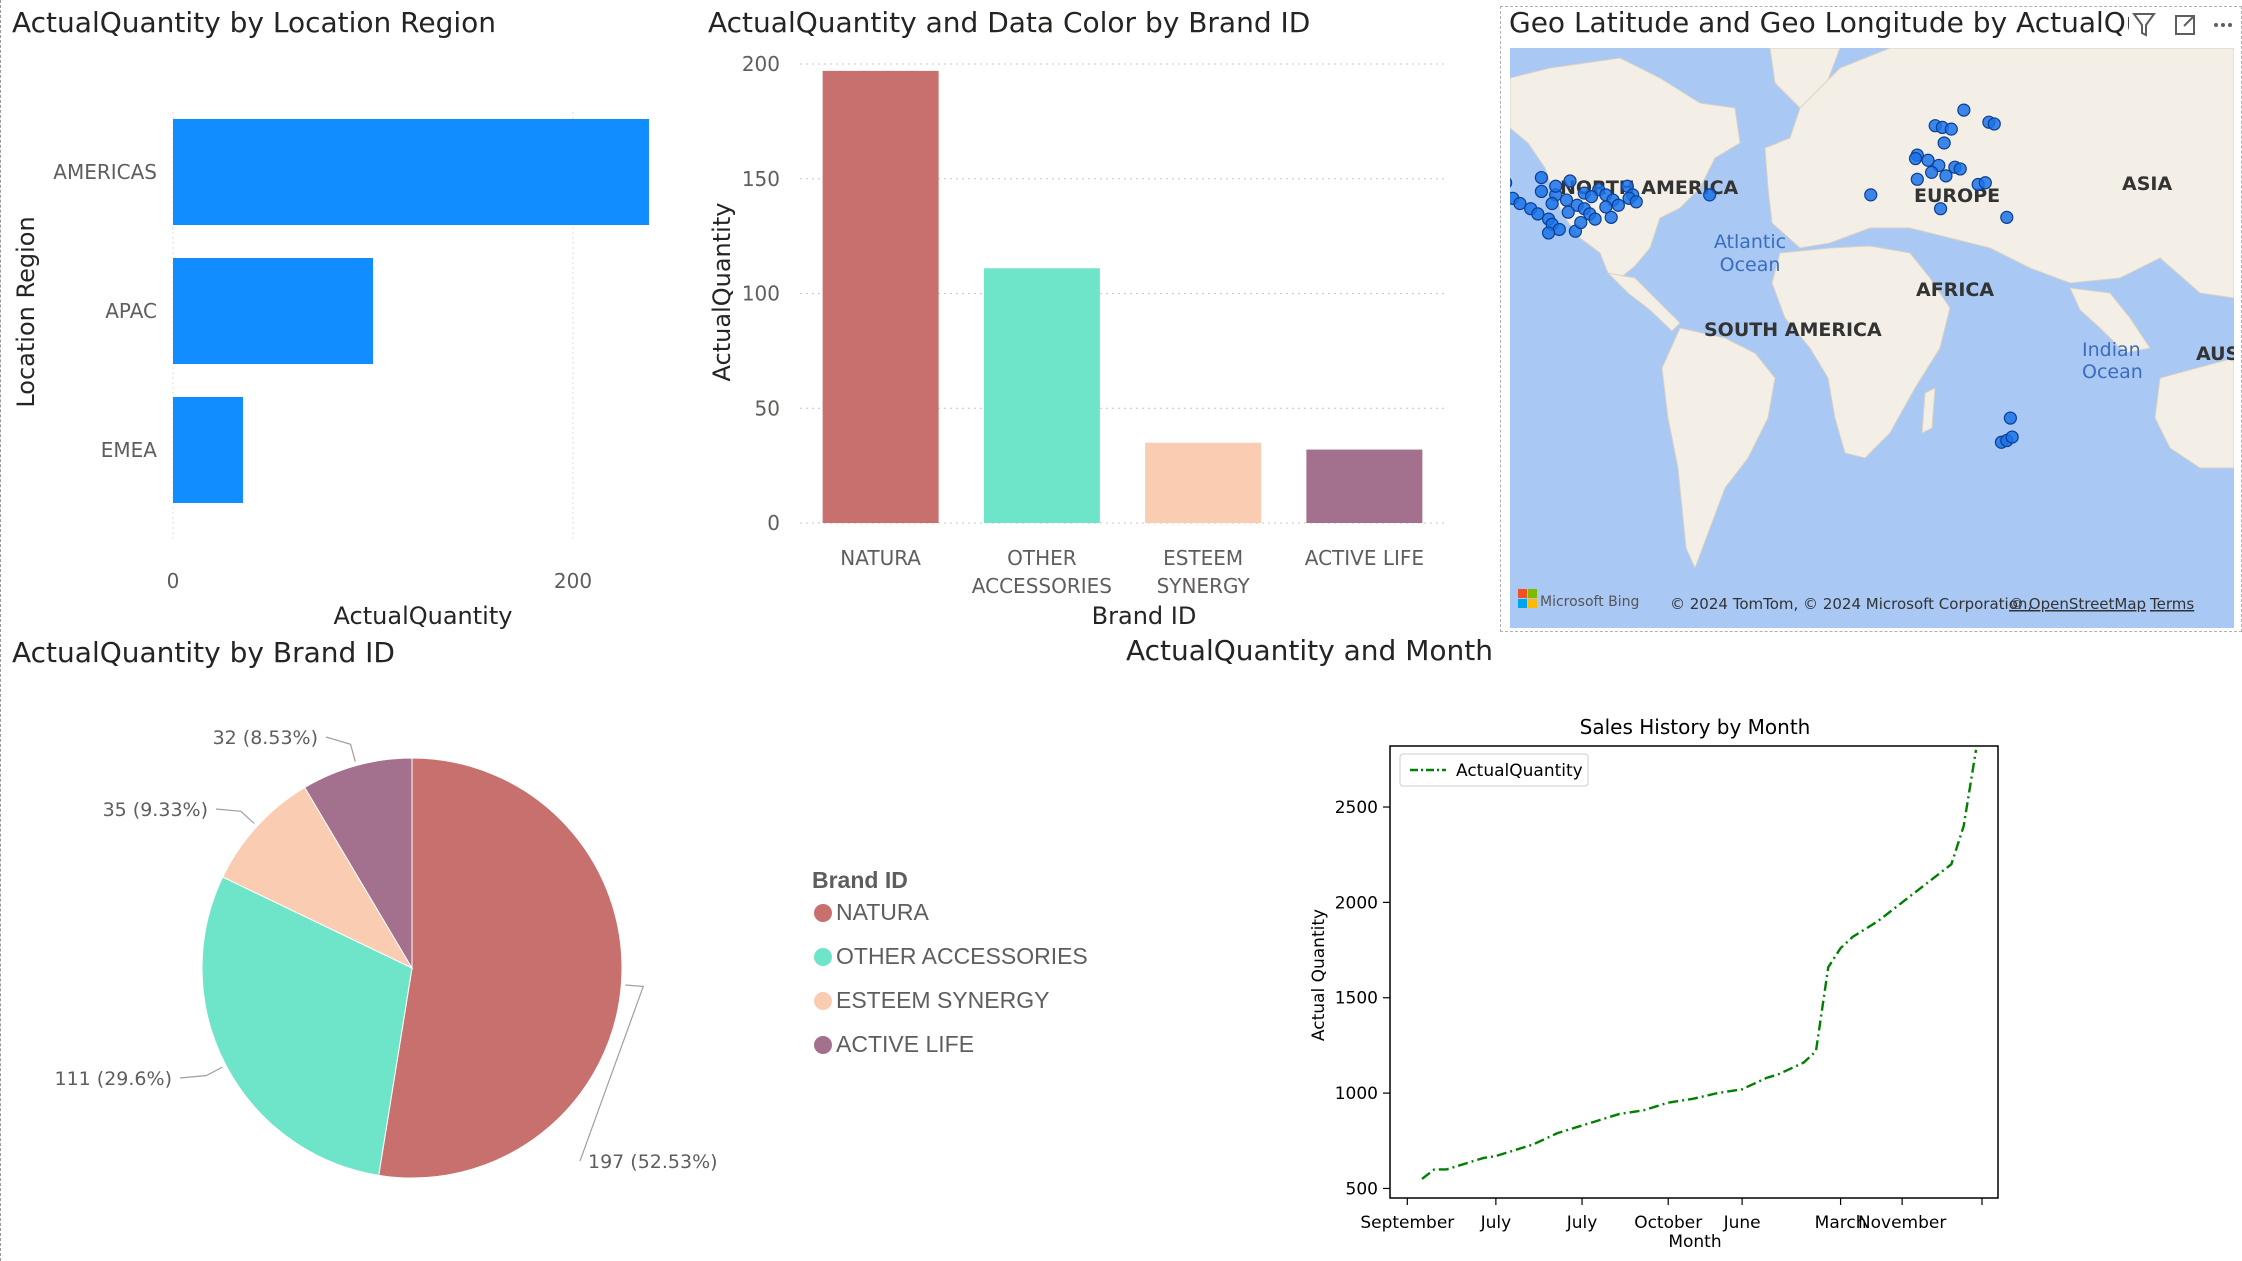 Image resolution: width=2242 pixels, height=1261 pixels. What do you see at coordinates (1494, 770) in the screenshot?
I see `line-legend-box` at bounding box center [1494, 770].